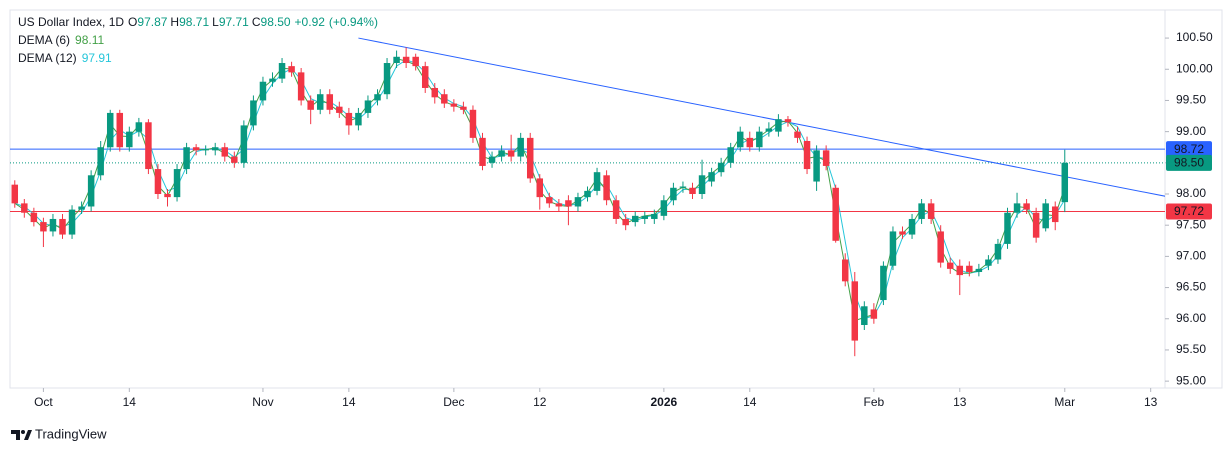 This screenshot has height=452, width=1231. What do you see at coordinates (310, 22) in the screenshot?
I see `change: +0.92` at bounding box center [310, 22].